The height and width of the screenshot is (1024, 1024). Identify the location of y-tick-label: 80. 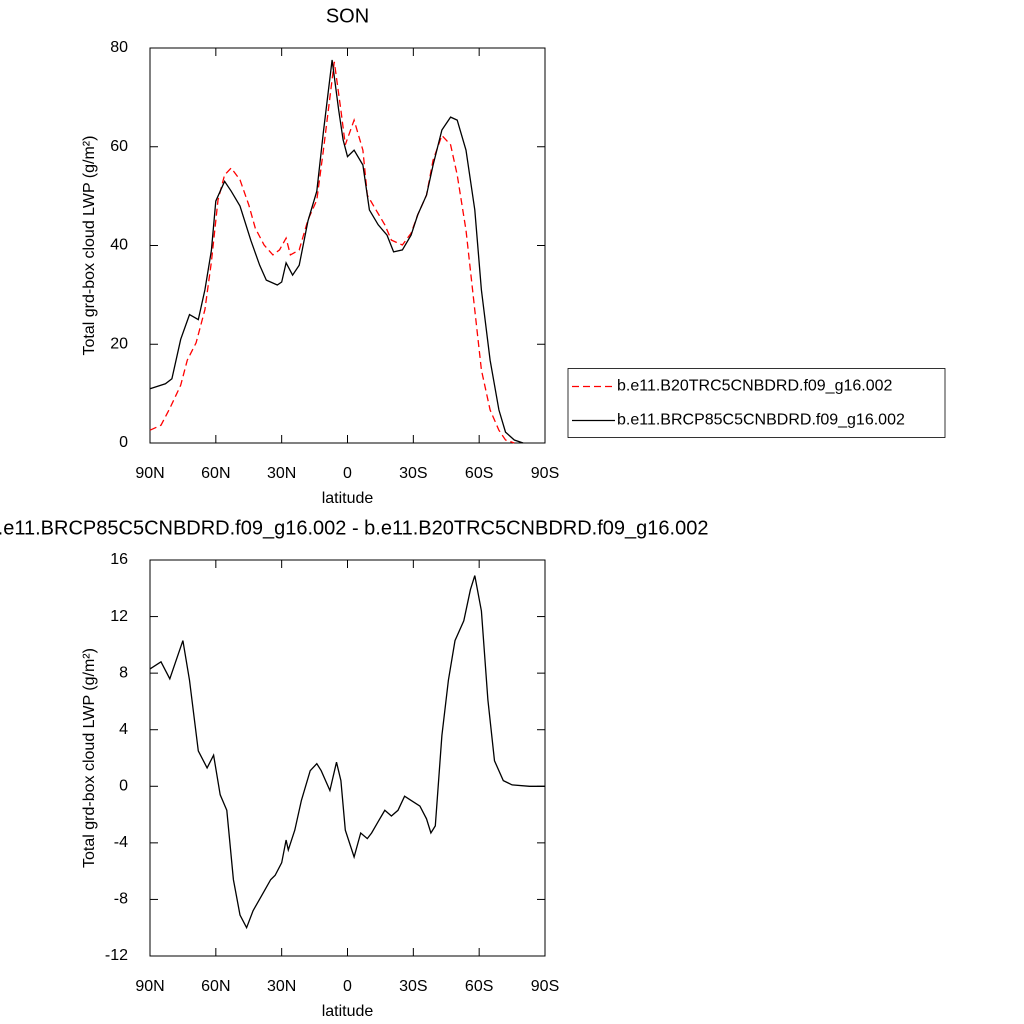
(119, 47).